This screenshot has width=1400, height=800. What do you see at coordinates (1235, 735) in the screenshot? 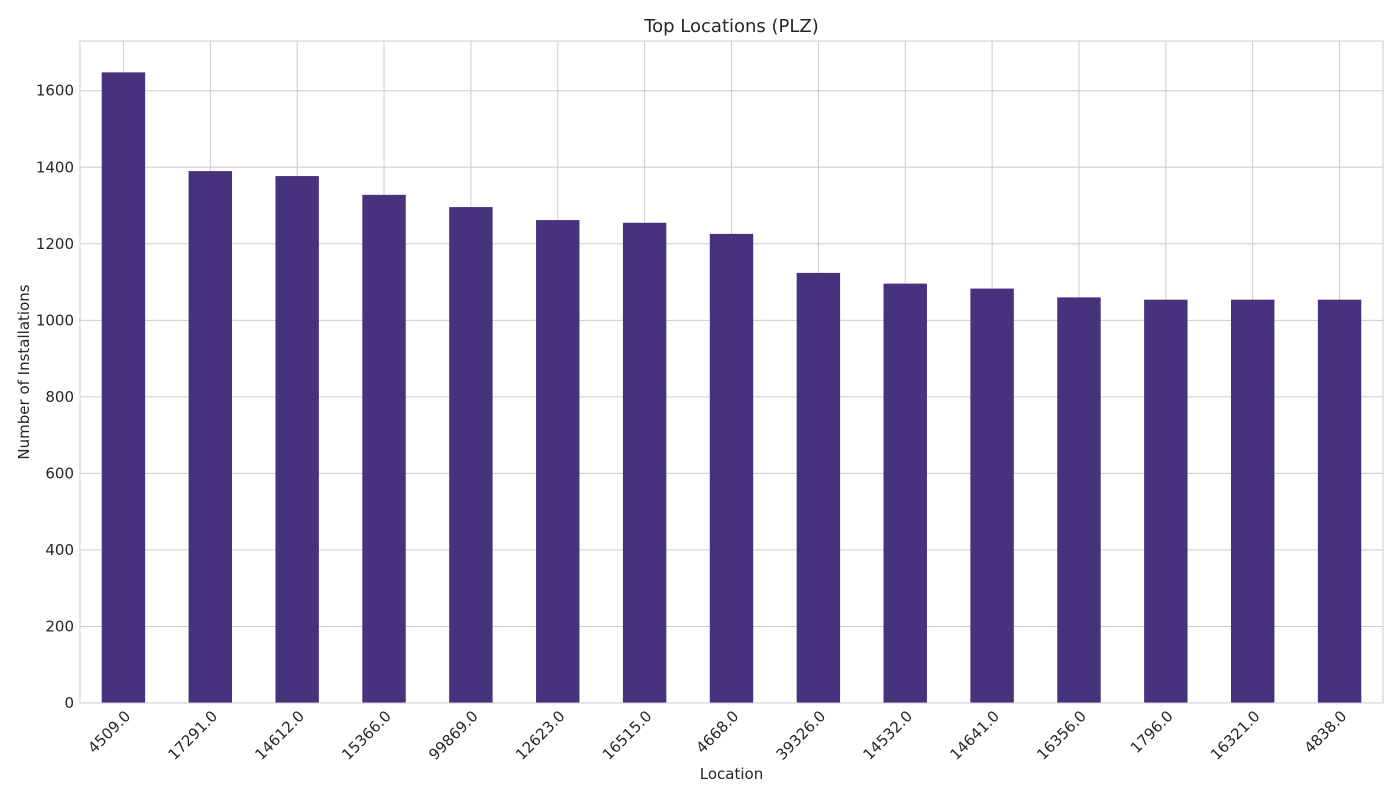
I see `x-tick-label: 16321.0` at bounding box center [1235, 735].